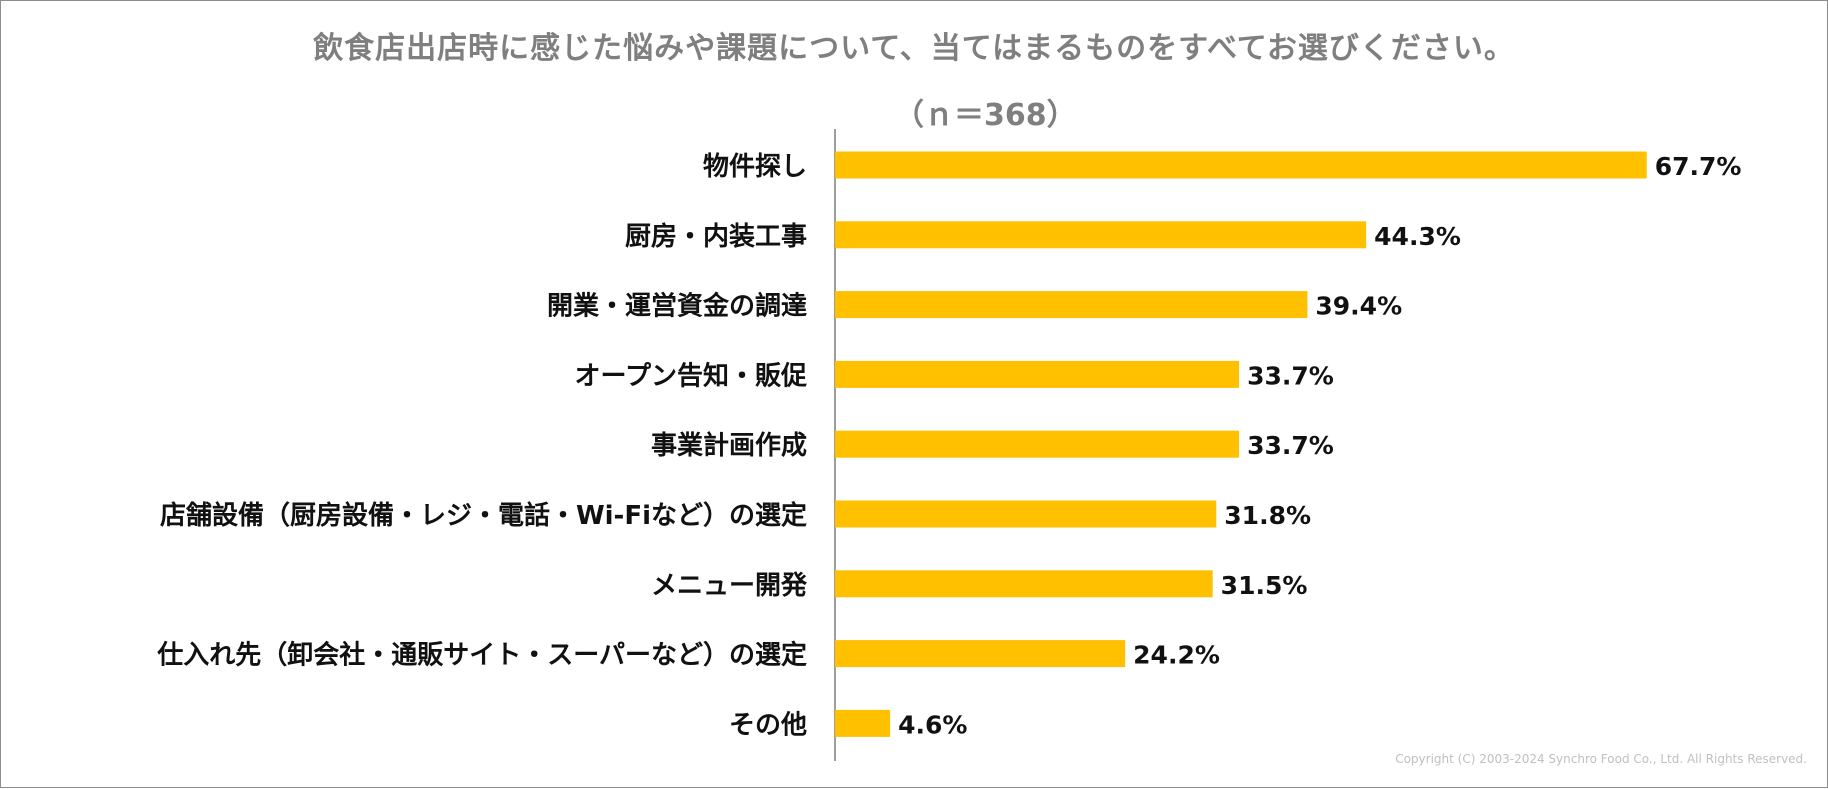  I want to click on chart-subtitle: （ｎ＝368）, so click(985, 115).